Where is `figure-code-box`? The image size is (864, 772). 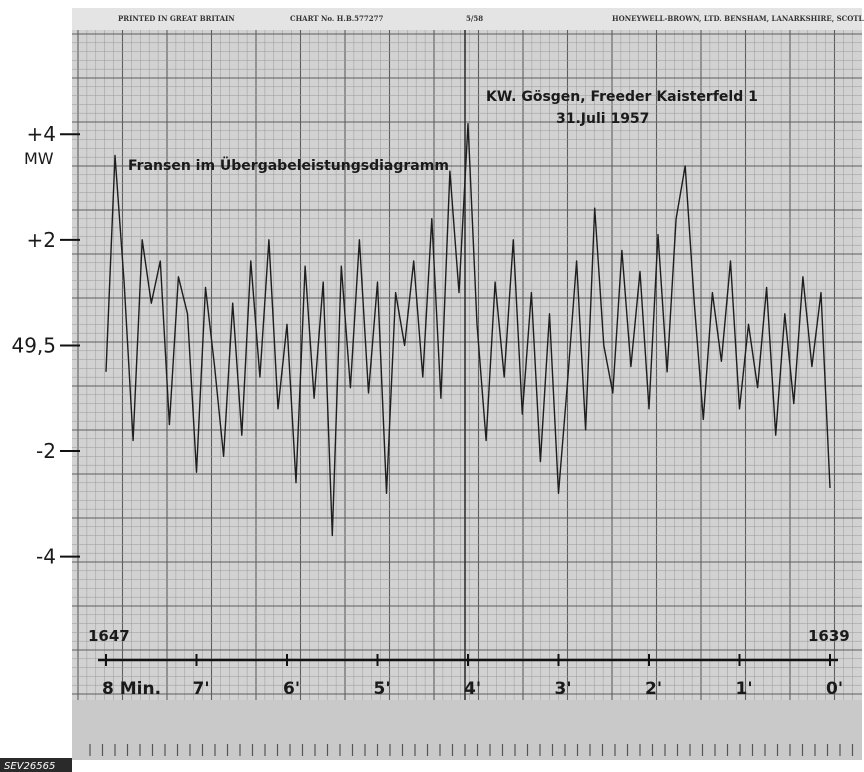 figure-code-box is located at coordinates (36, 765).